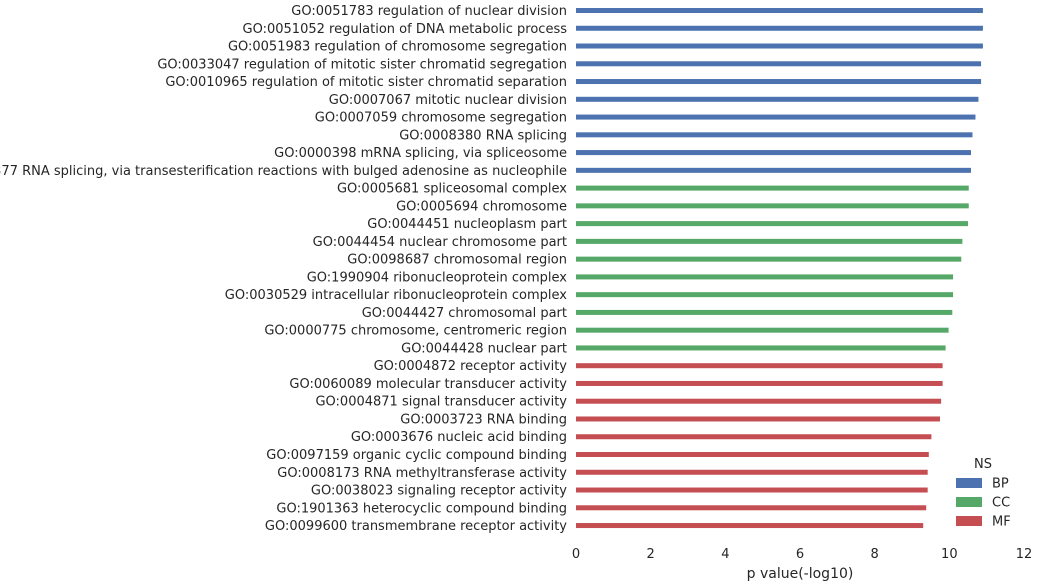 The height and width of the screenshot is (587, 1037). I want to click on category-label: GO:0044428 nuclear part, so click(484, 348).